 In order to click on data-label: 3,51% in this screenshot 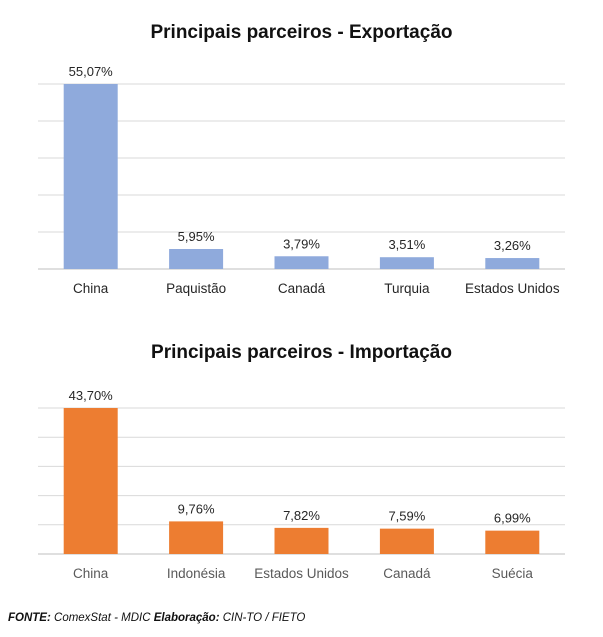, I will do `click(406, 244)`.